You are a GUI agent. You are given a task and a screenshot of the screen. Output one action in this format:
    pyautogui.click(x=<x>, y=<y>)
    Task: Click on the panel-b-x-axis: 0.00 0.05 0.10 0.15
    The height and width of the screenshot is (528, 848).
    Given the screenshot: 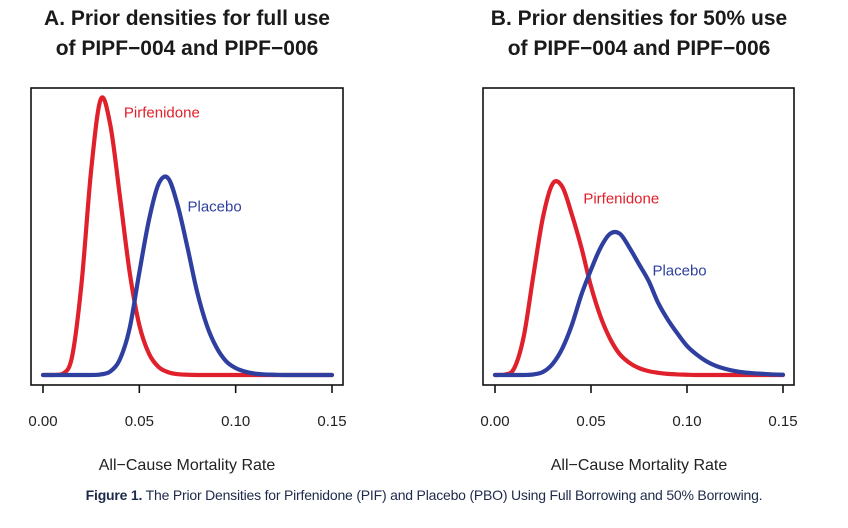 What is the action you would take?
    pyautogui.click(x=639, y=407)
    